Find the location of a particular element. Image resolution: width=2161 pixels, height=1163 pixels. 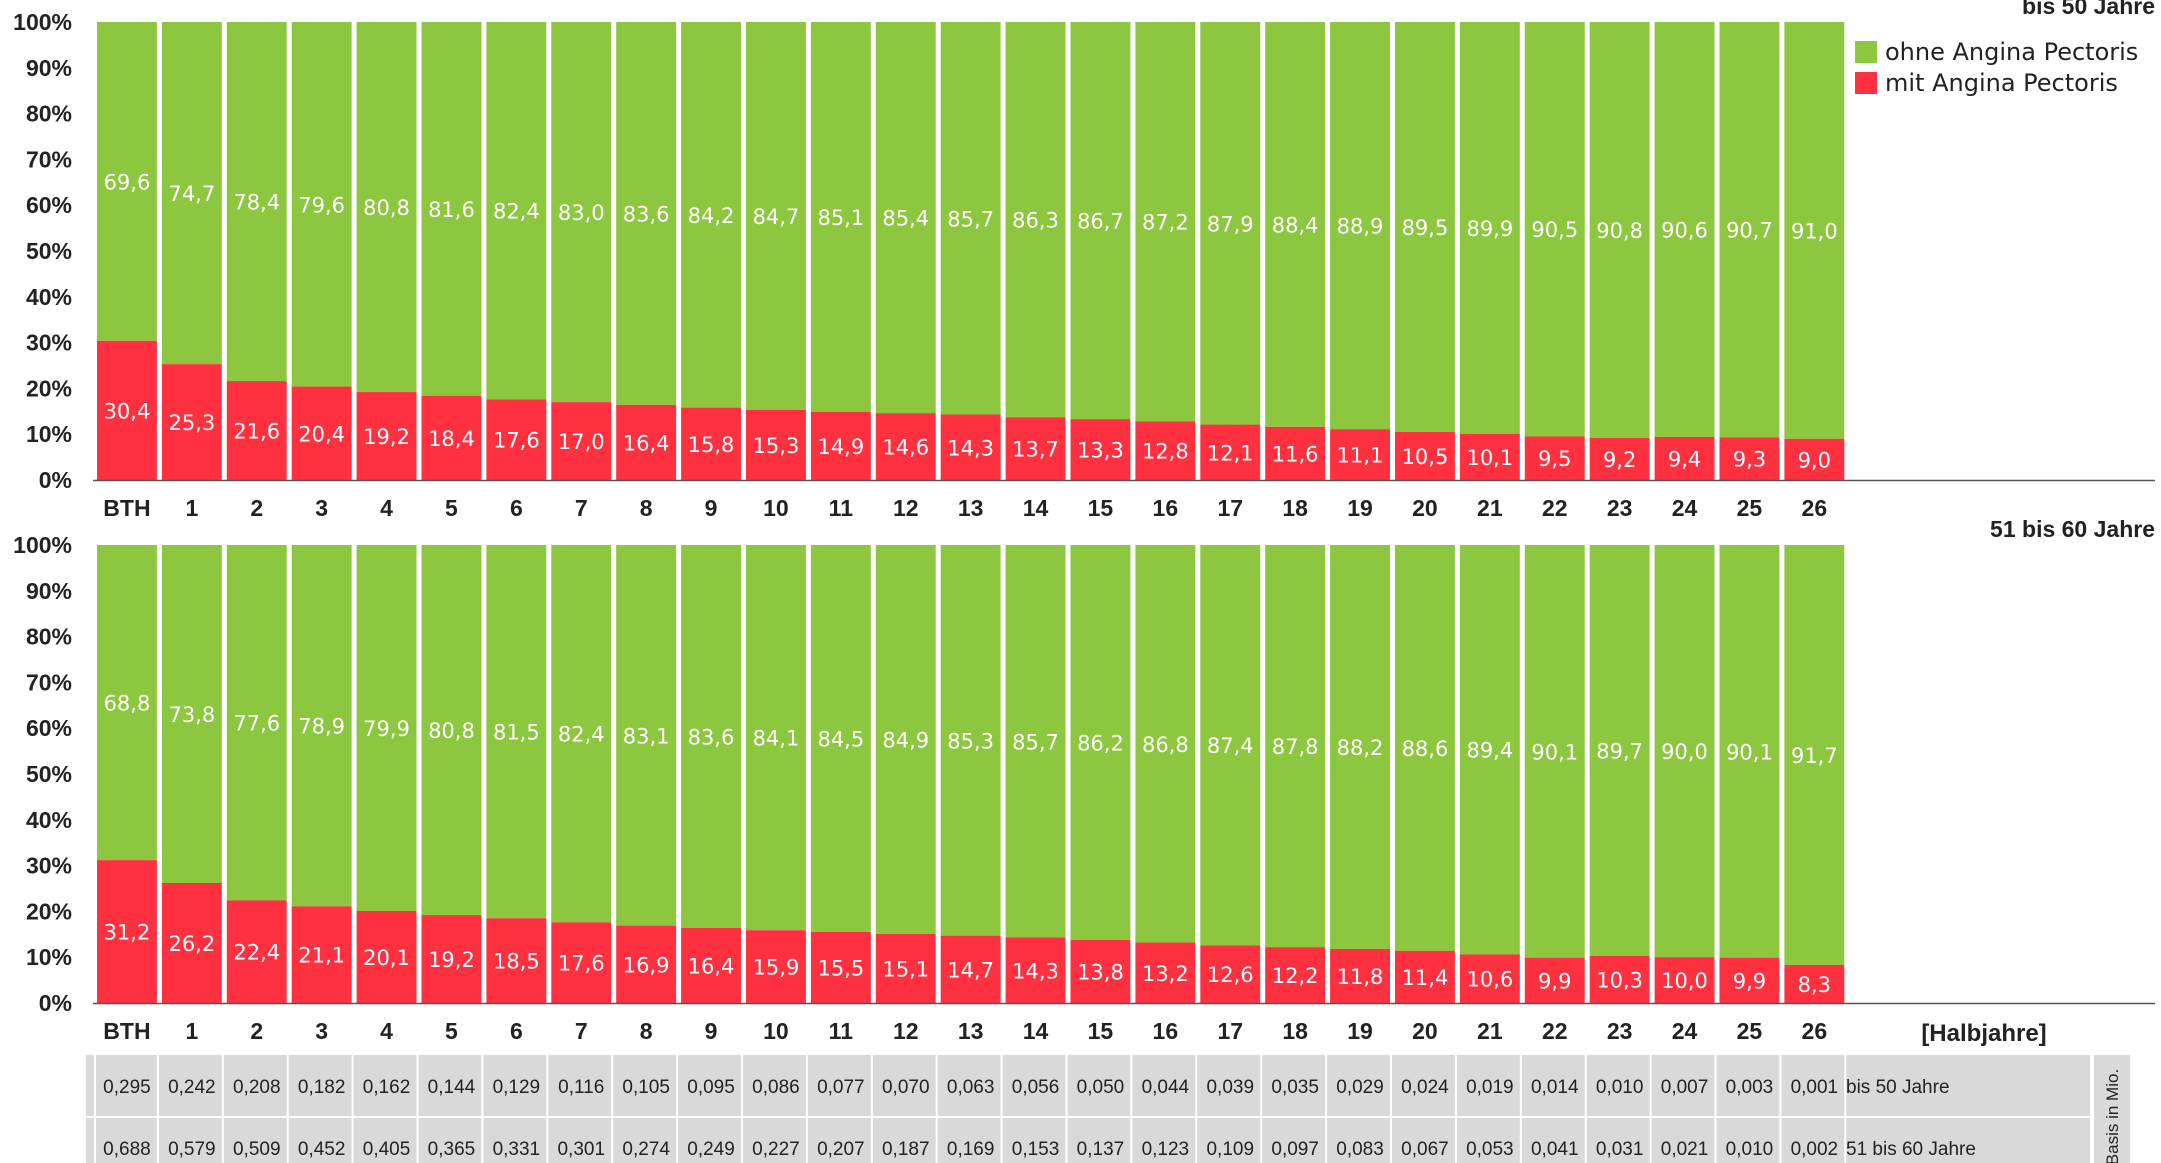

table-cell: 0,095 is located at coordinates (711, 1087).